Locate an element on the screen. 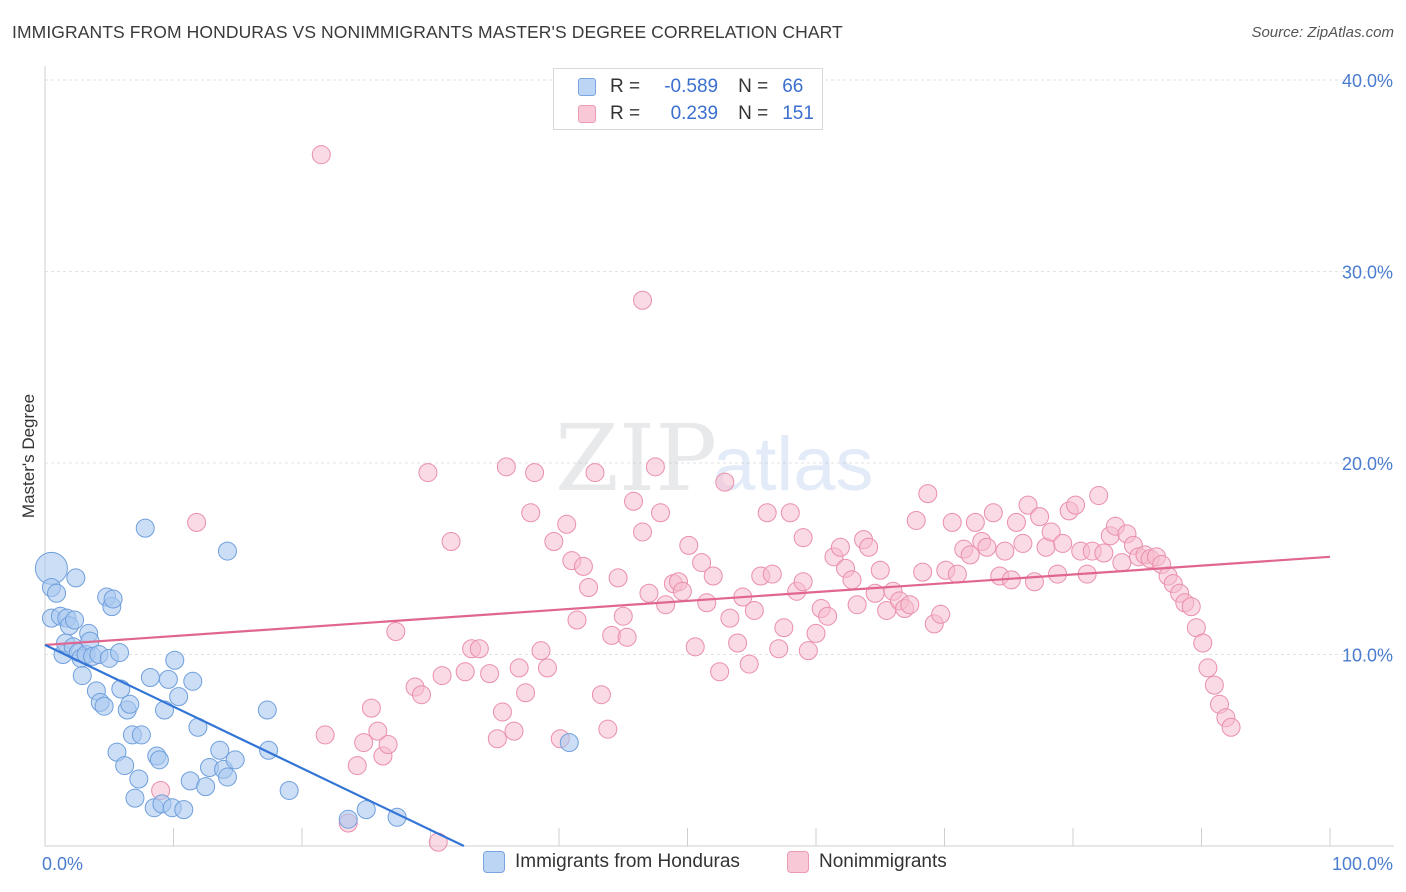 This screenshot has width=1406, height=892. y-axis-label: Master's Degree is located at coordinates (28, 456).